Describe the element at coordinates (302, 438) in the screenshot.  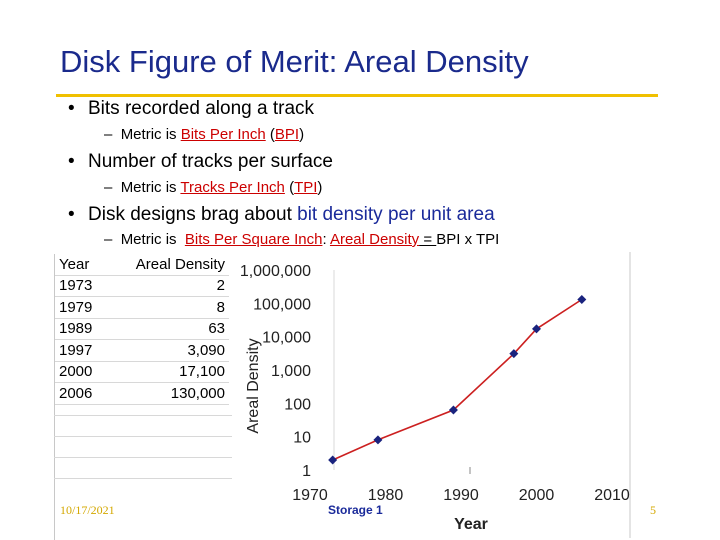
I see `y-tick-label: 10` at that location.